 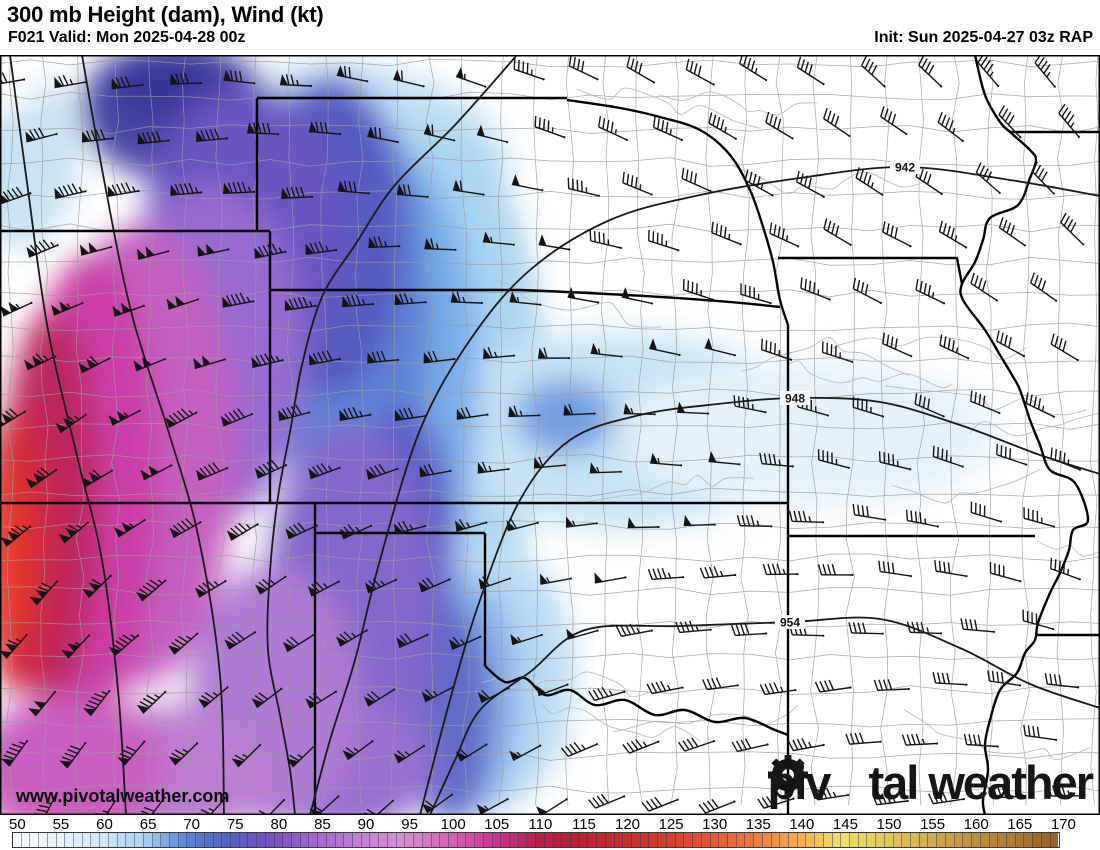 I want to click on colorbar-tick-label: 140, so click(x=802, y=824).